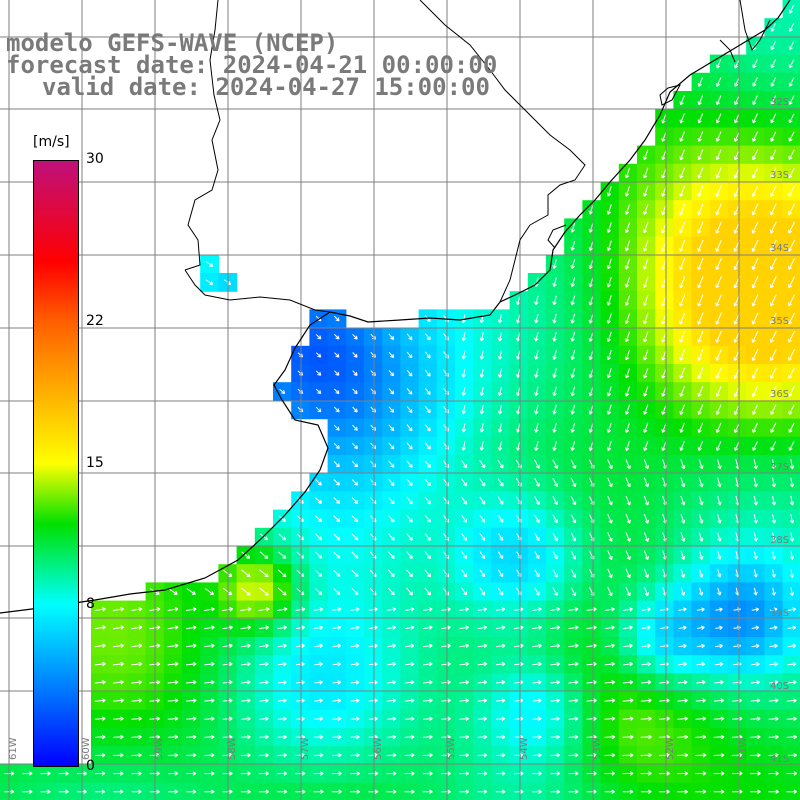  I want to click on colorbar, so click(56, 463).